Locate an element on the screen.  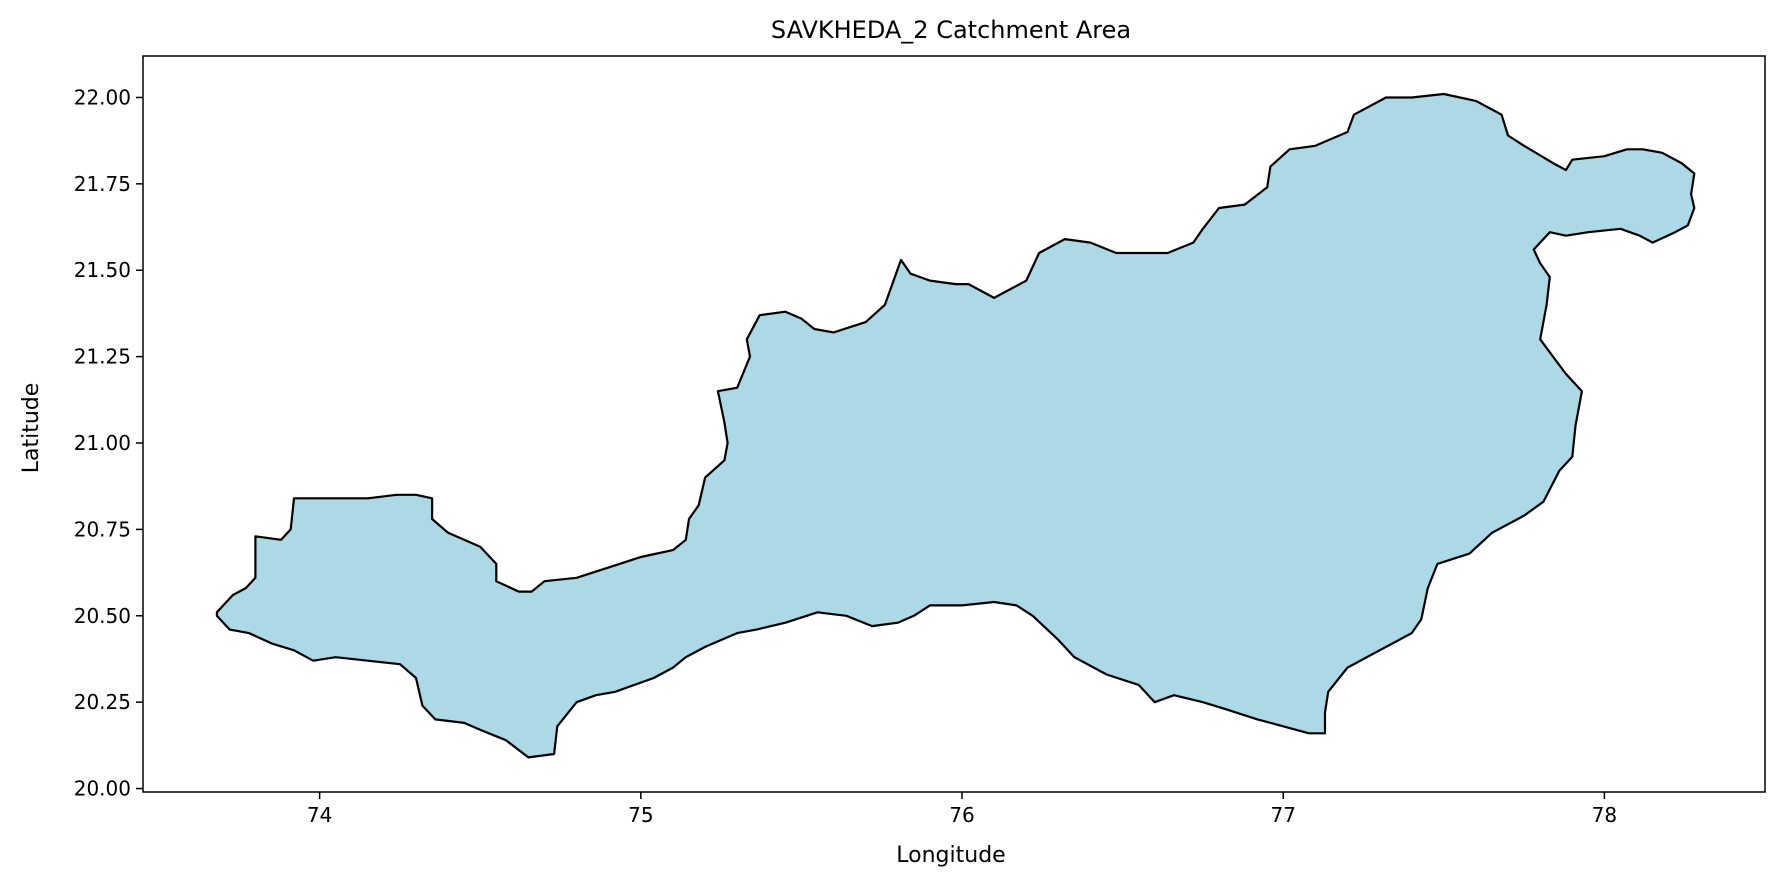
x-tick-label: 77 is located at coordinates (1282, 815).